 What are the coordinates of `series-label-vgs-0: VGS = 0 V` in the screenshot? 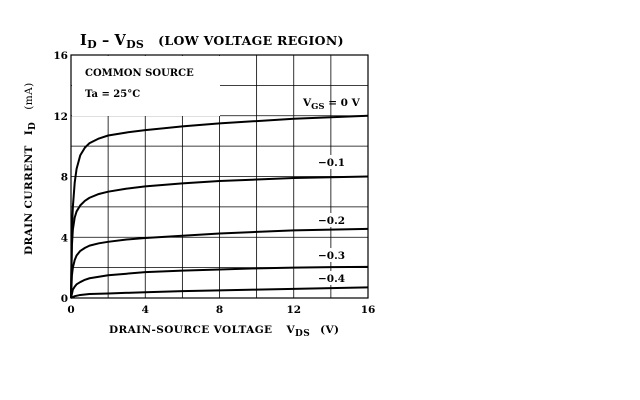 It's located at (331, 104).